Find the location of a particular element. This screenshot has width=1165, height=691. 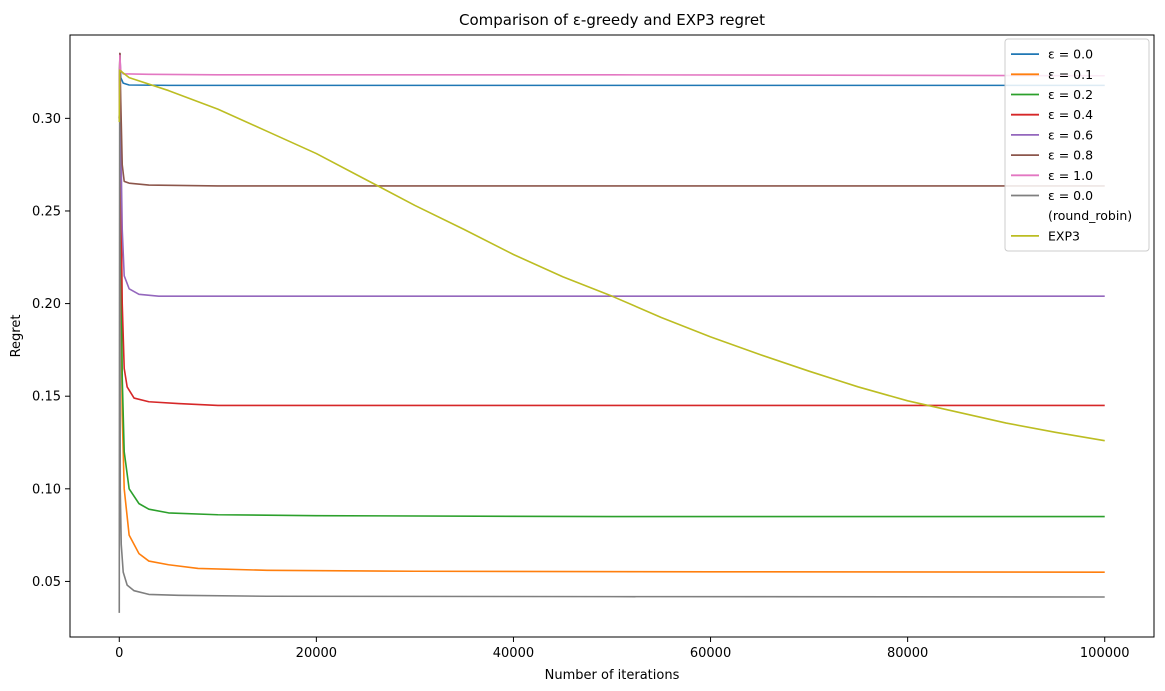

chart-title: Comparison of ε-greedy and EXP3 regret is located at coordinates (612, 20).